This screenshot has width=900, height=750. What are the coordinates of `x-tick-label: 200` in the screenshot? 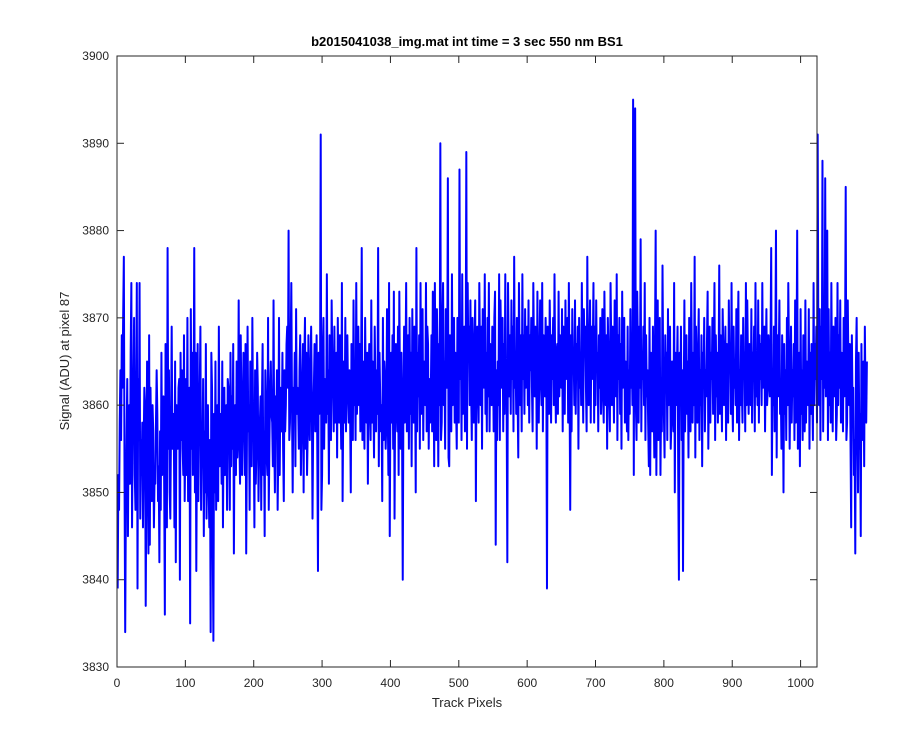 It's located at (254, 683).